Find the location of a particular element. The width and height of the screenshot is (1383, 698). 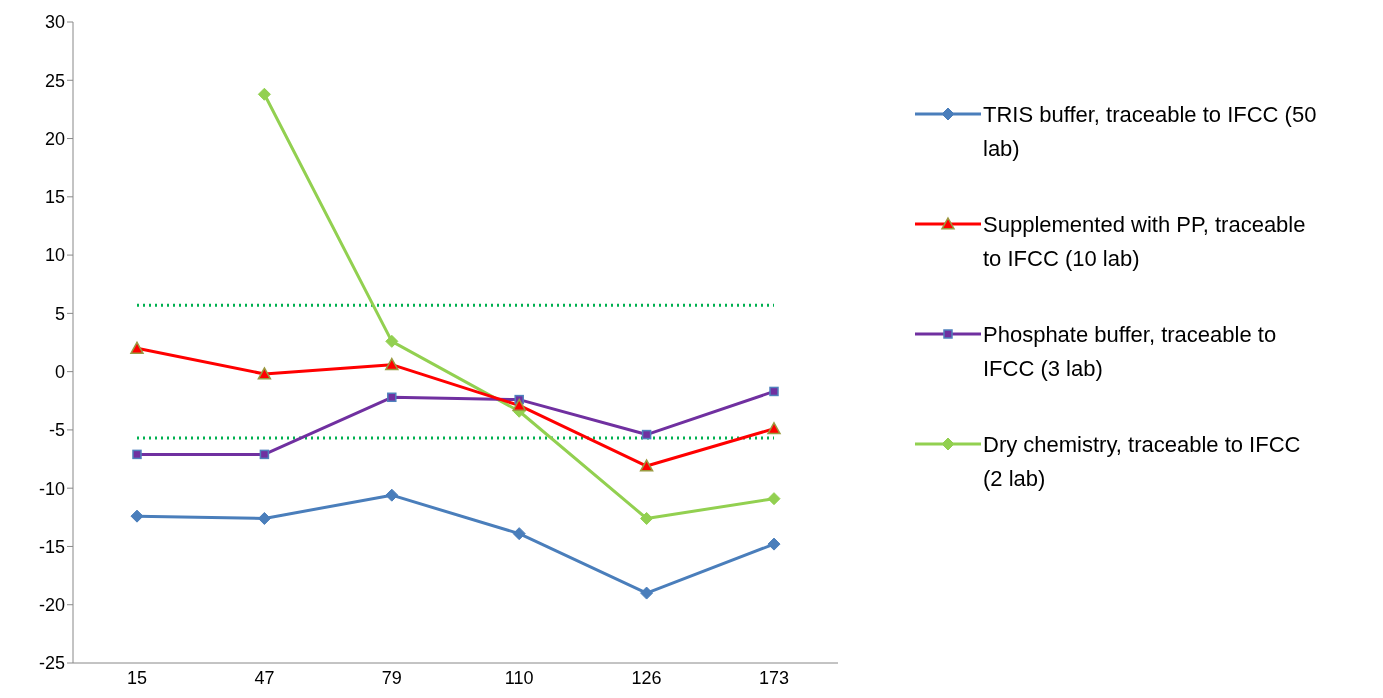

y-tick-label: 20 is located at coordinates (54, 138).